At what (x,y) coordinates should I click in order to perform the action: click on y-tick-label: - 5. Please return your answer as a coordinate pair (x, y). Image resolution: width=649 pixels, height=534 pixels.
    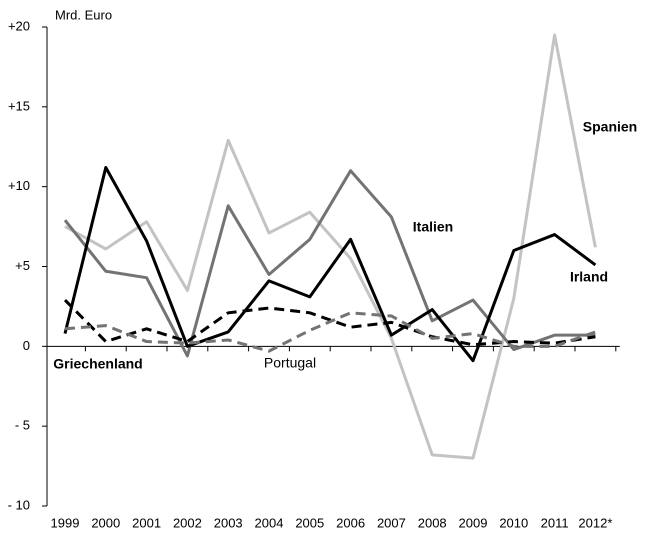
    Looking at the image, I should click on (22, 425).